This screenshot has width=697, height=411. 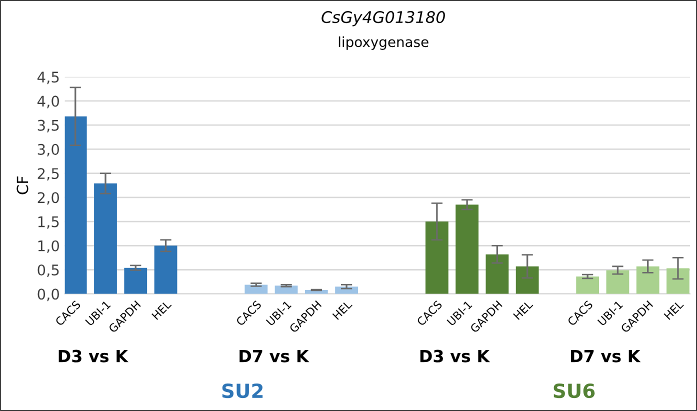 I want to click on y-tick-label: 3,0, so click(x=48, y=150).